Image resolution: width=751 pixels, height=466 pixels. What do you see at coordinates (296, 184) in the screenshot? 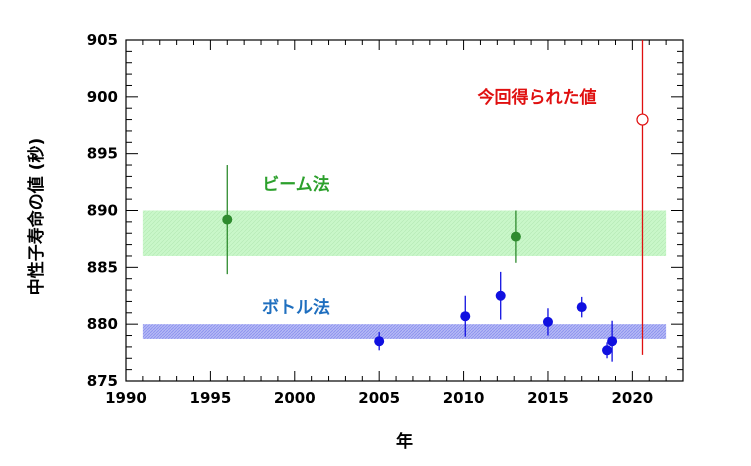
I see `beam-method-label: ビーム法` at bounding box center [296, 184].